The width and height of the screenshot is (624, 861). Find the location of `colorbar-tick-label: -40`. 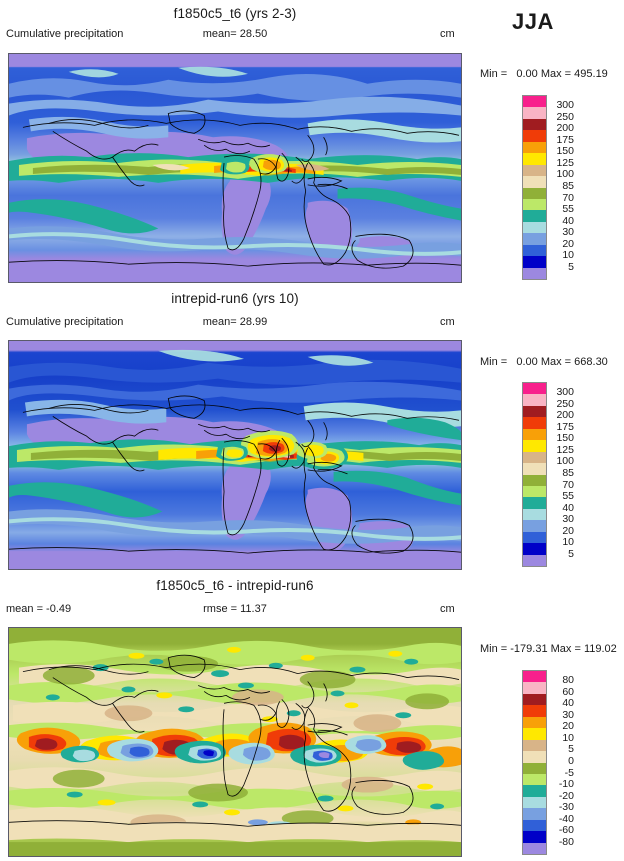

colorbar-tick-label: -40 is located at coordinates (566, 818).